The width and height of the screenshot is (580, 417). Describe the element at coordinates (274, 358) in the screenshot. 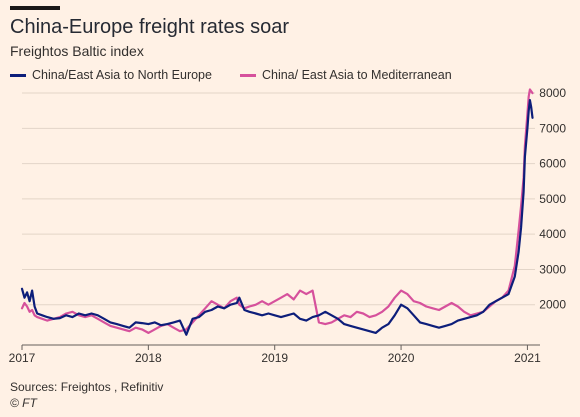

I see `x-tick-label: 2019` at that location.